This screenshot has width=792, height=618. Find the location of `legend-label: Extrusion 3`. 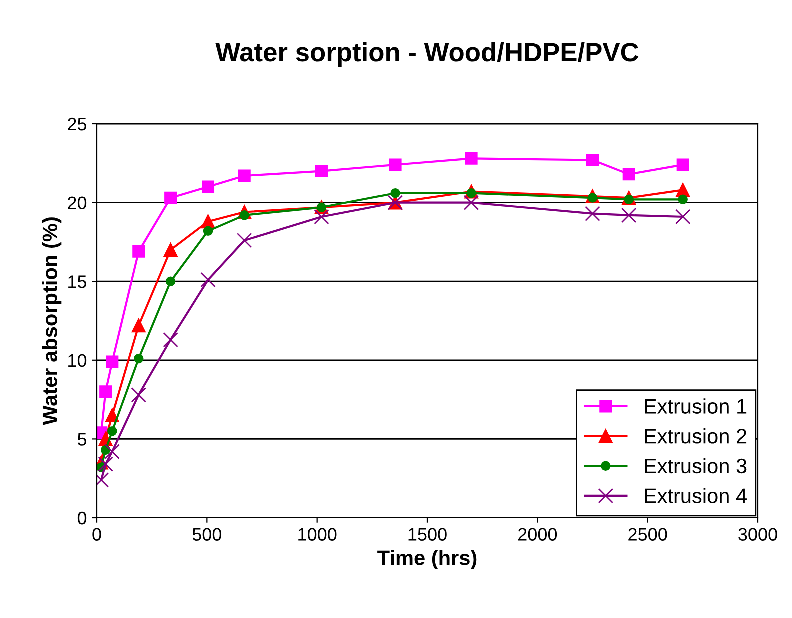

legend-label: Extrusion 3 is located at coordinates (696, 466).